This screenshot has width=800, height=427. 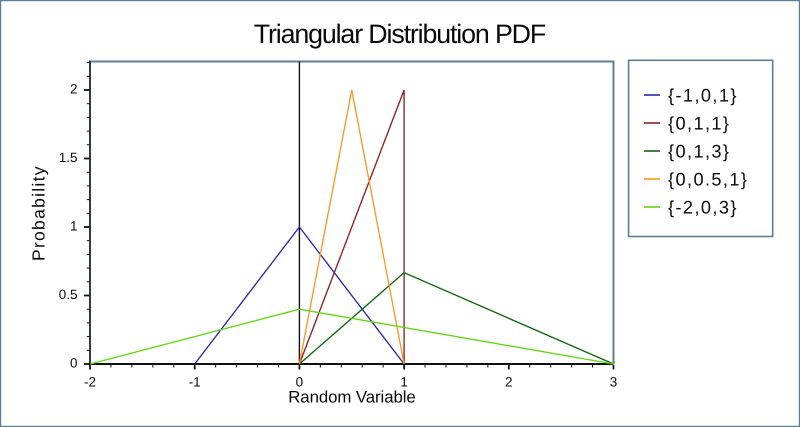 What do you see at coordinates (703, 95) in the screenshot?
I see `svg-text: {-1,0,1}` at bounding box center [703, 95].